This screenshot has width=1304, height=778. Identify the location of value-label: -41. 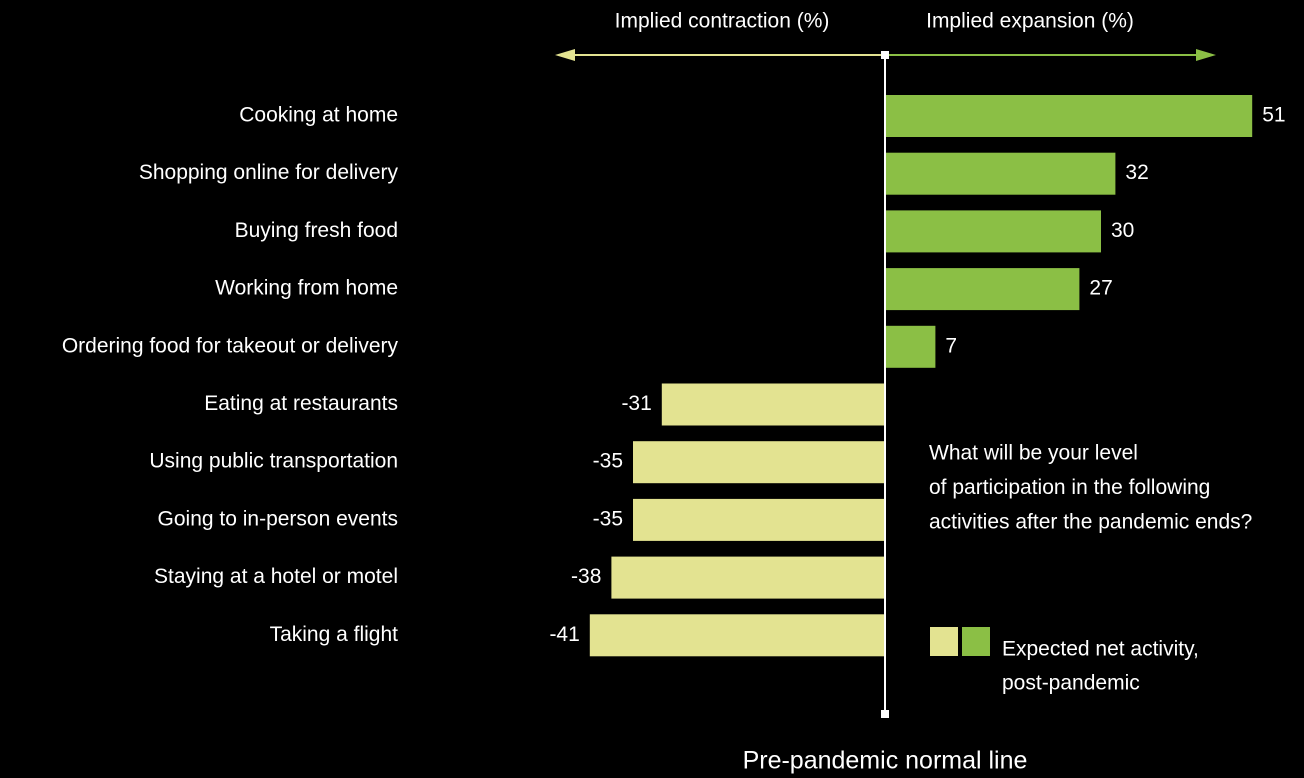
(564, 634).